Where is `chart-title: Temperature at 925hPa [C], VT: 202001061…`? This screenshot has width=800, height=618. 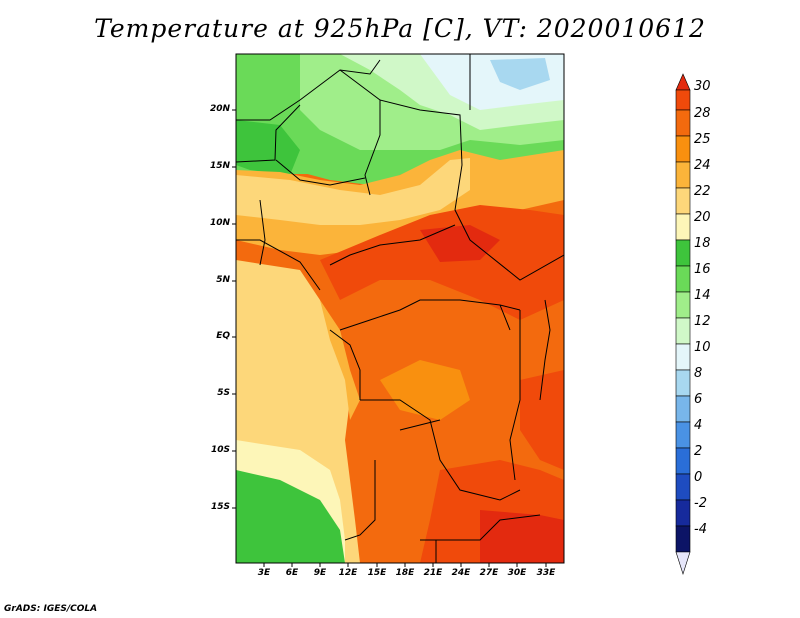 chart-title: Temperature at 925hPa [C], VT: 202001061… is located at coordinates (400, 28).